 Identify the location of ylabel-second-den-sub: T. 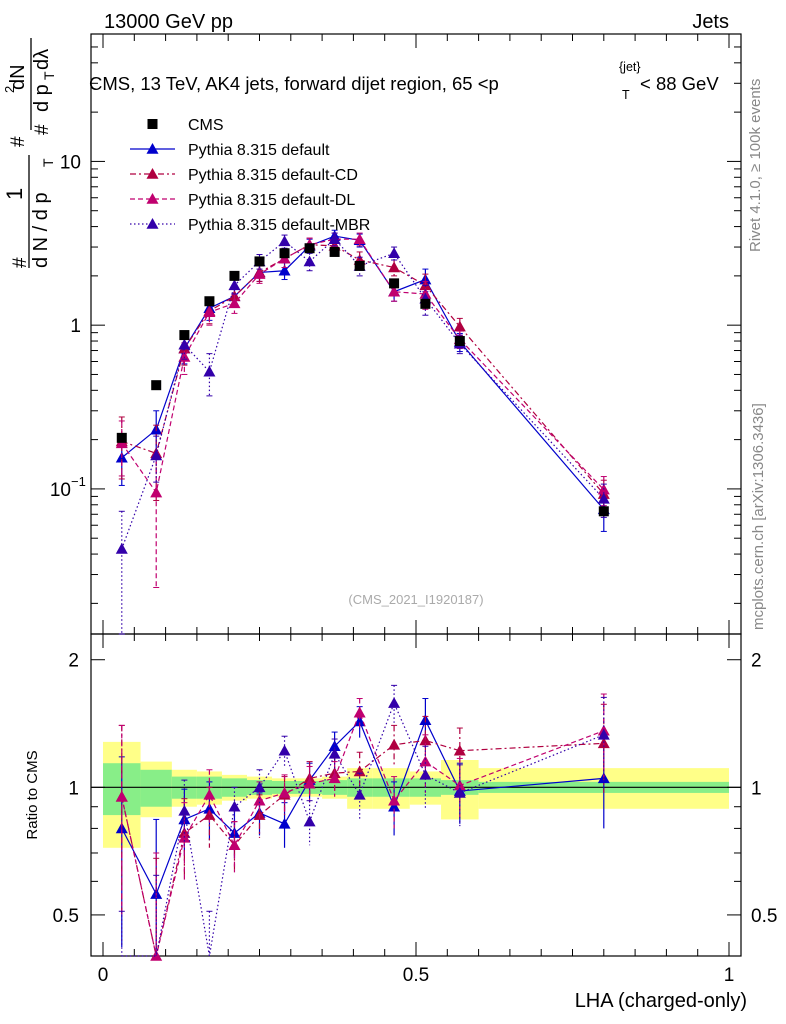
(49, 75).